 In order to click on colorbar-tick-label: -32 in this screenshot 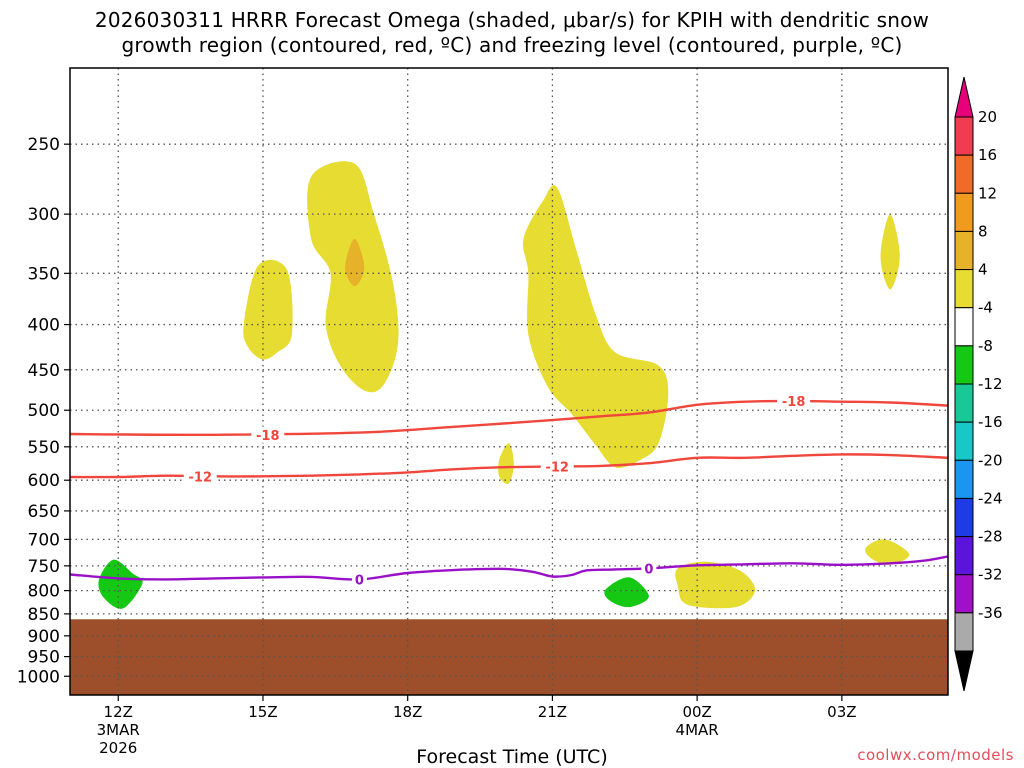, I will do `click(990, 575)`.